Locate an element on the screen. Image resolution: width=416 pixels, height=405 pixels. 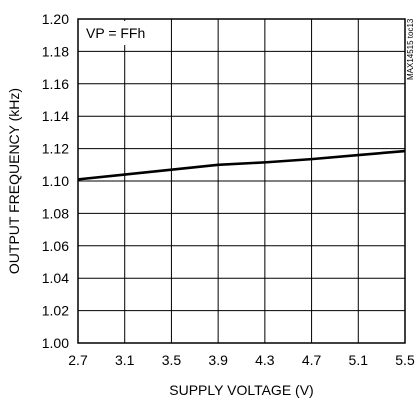
y-tick-label: 1.08 is located at coordinates (55, 213).